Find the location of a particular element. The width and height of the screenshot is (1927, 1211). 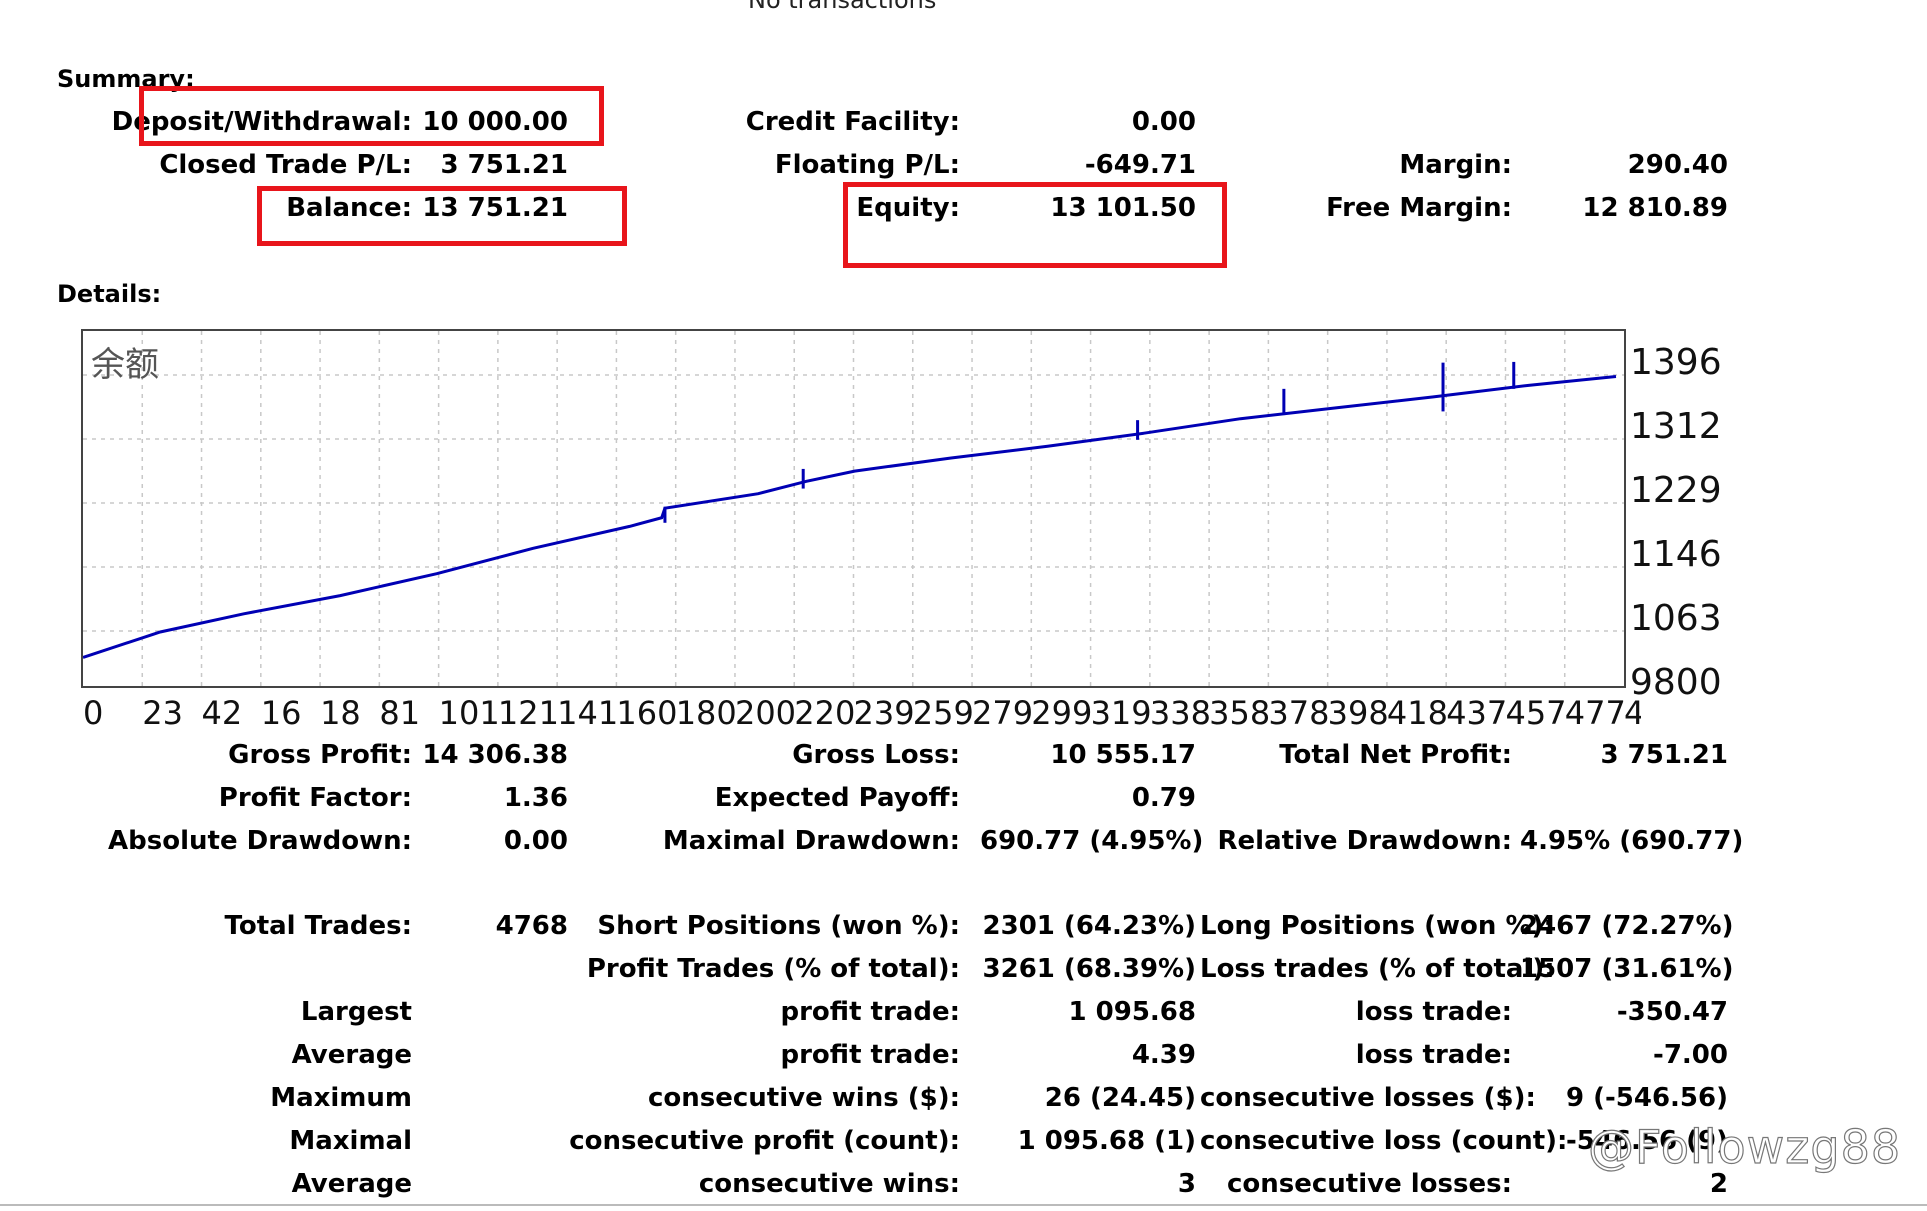

x-tick-label: 18 is located at coordinates (340, 711).